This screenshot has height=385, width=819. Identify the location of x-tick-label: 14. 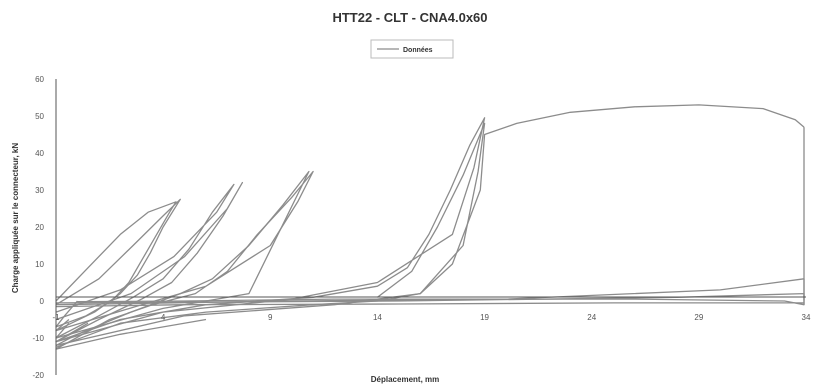
(377, 317).